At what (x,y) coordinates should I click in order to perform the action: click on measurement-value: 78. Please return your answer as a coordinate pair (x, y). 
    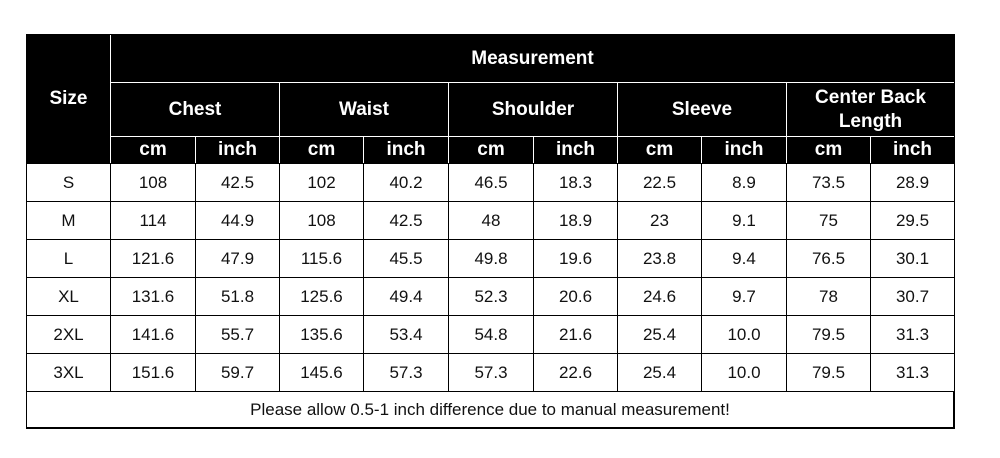
    Looking at the image, I should click on (828, 296).